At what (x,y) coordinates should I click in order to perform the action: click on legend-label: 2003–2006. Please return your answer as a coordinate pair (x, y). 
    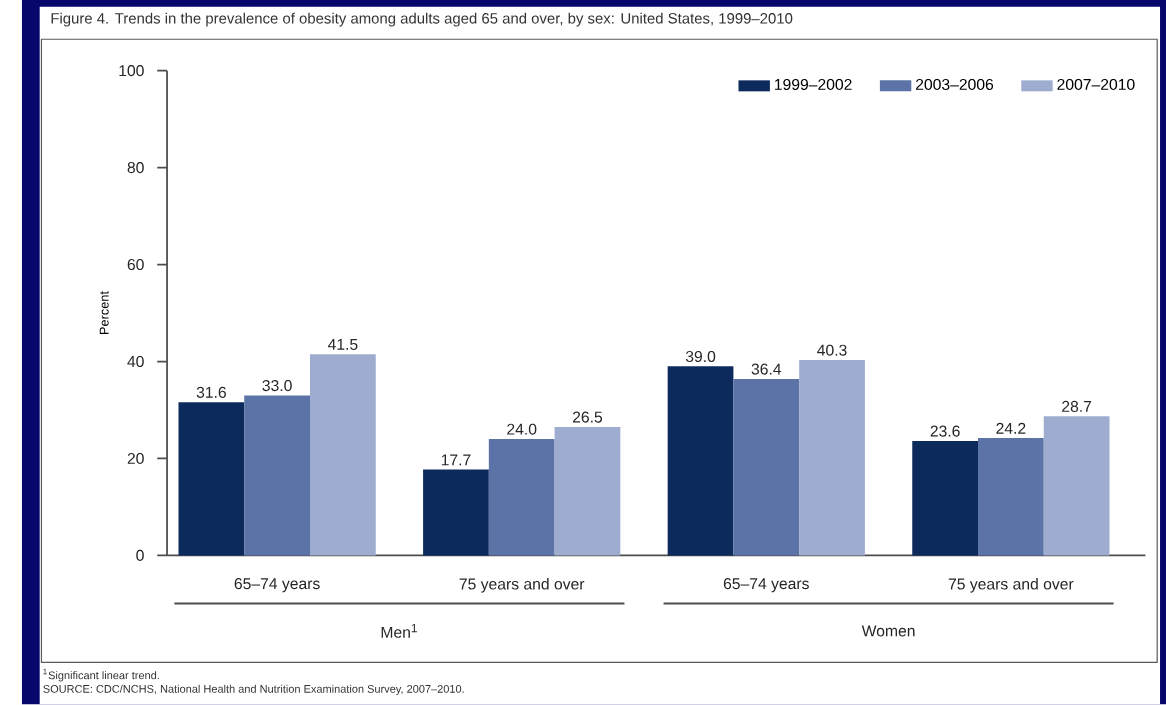
    Looking at the image, I should click on (955, 85).